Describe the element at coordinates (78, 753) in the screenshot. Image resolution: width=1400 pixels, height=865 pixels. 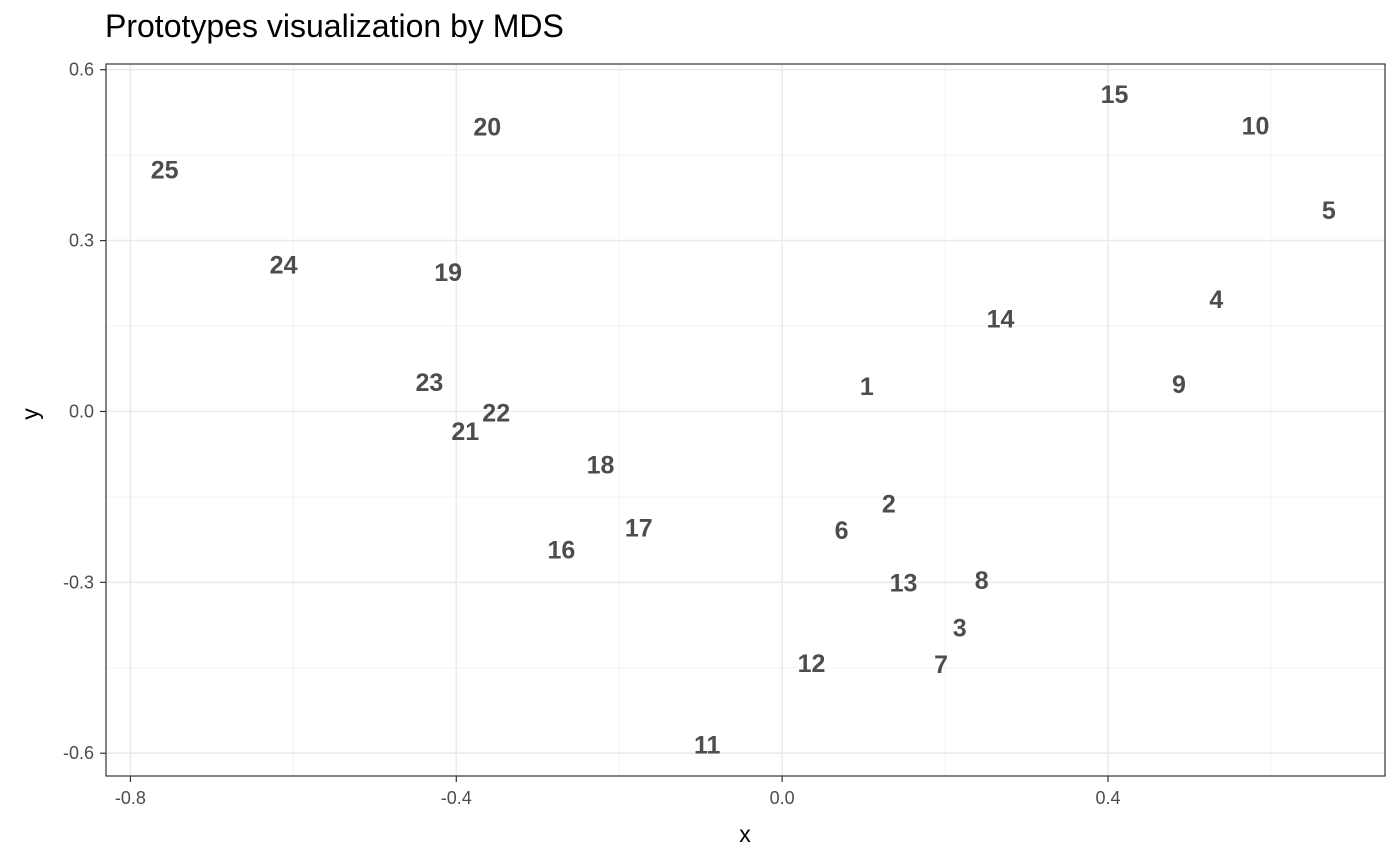
I see `y-tick-label: -0.6` at that location.